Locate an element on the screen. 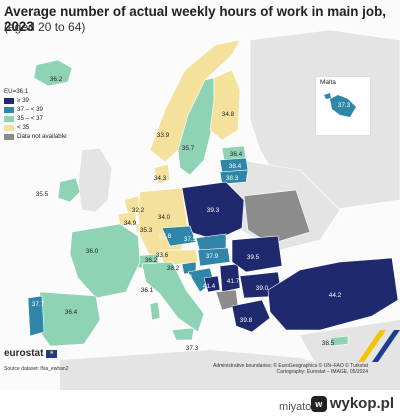 Image resolution: width=400 pixels, height=420 pixels. map-subtitle: (aged 20 to 64) is located at coordinates (45, 27).